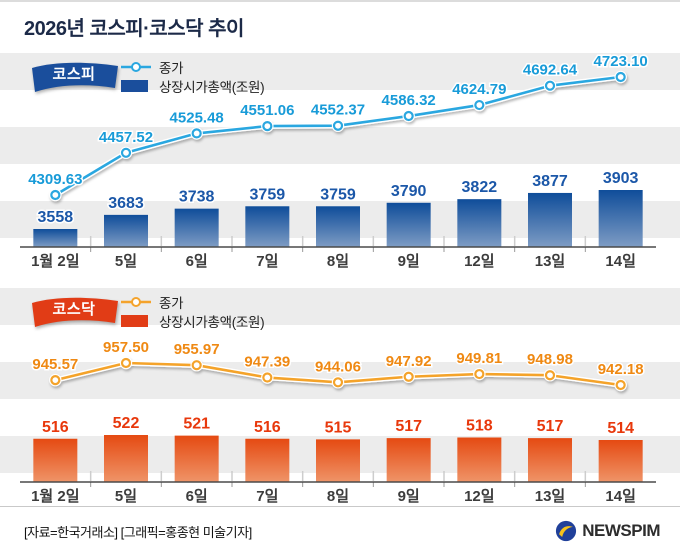 The width and height of the screenshot is (680, 554). Describe the element at coordinates (550, 181) in the screenshot. I see `svg-text: 3877` at that location.